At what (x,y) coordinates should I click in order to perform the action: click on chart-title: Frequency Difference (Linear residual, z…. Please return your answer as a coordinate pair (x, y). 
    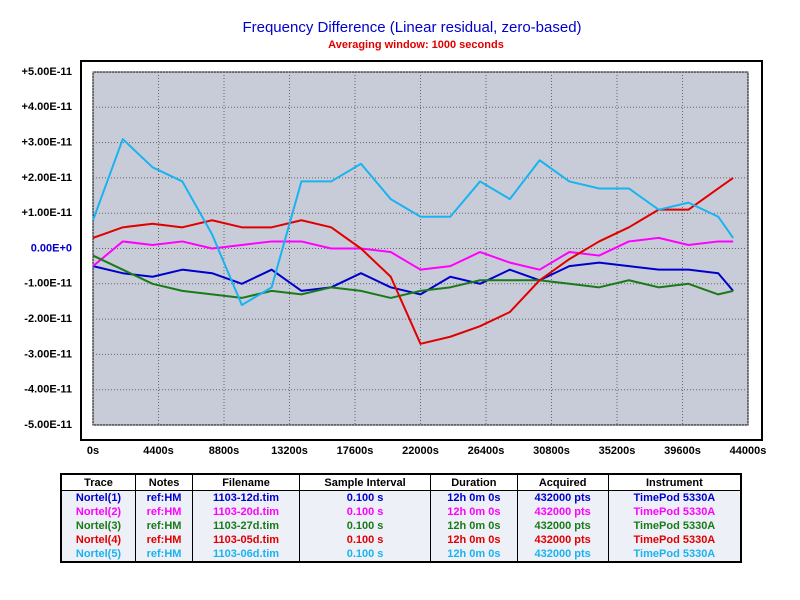
    Looking at the image, I should click on (411, 27).